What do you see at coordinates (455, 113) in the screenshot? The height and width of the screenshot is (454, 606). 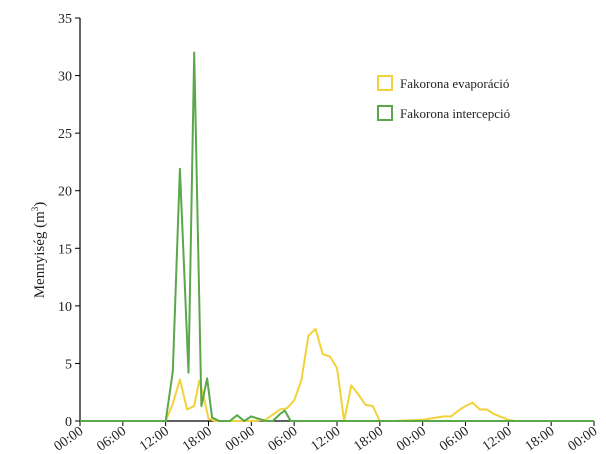 I see `legend-label-2: Fakorona intercepció` at bounding box center [455, 113].